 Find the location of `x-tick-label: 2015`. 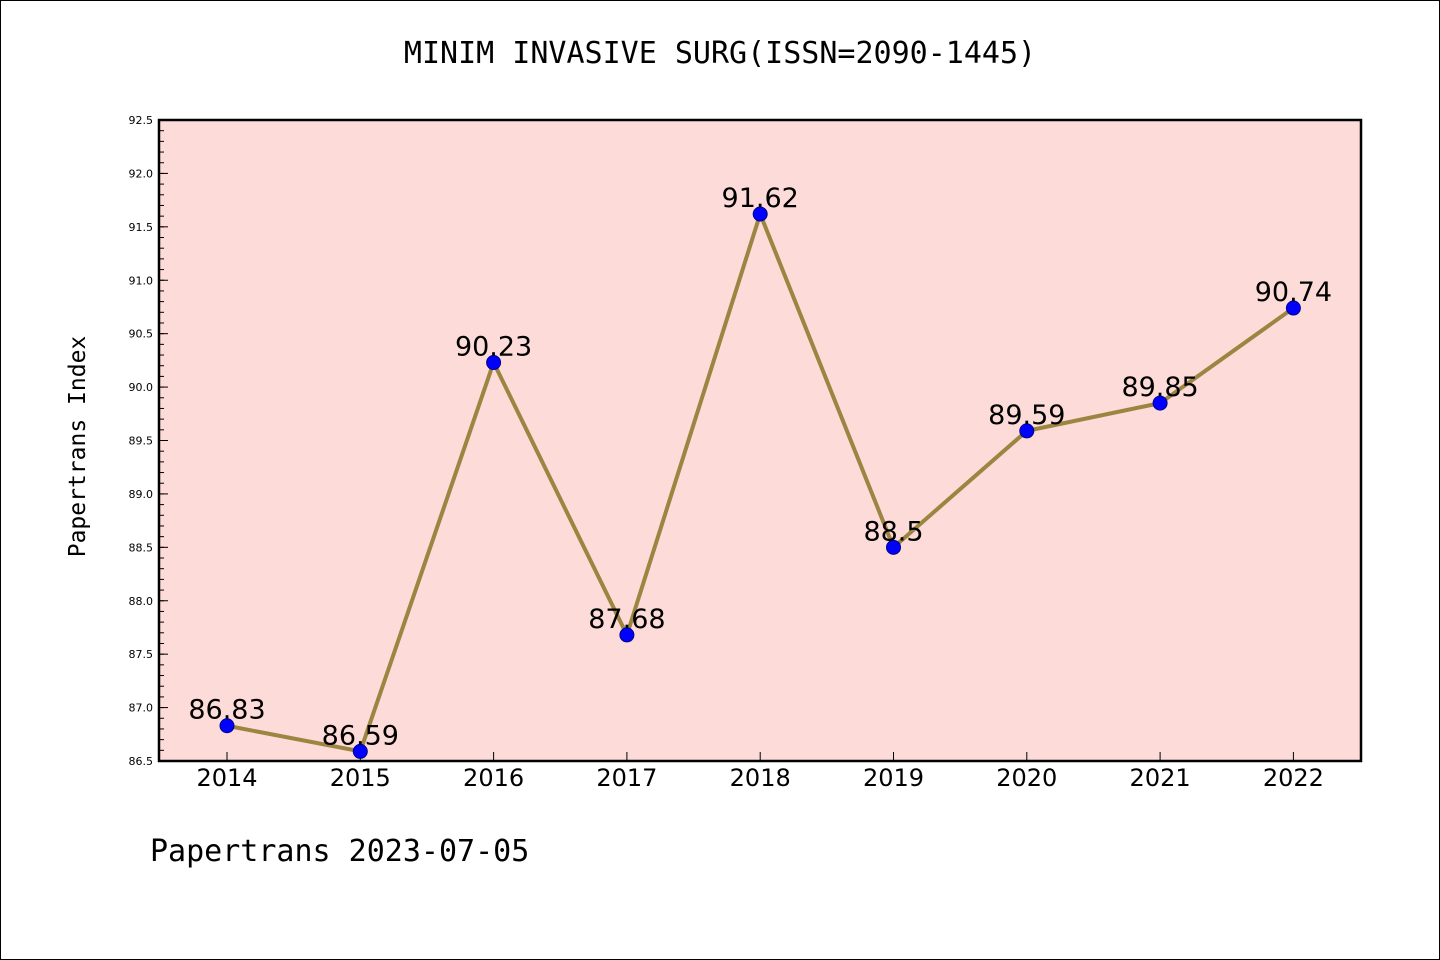

x-tick-label: 2015 is located at coordinates (360, 778).